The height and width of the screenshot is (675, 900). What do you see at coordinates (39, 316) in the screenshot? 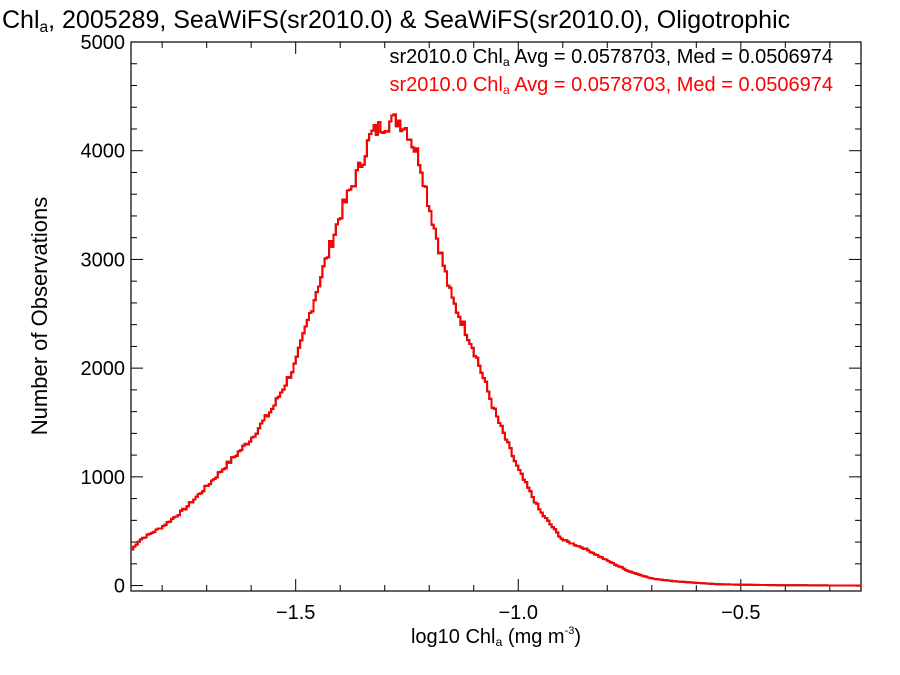
I see `y-axis-label: Number of Observations` at bounding box center [39, 316].